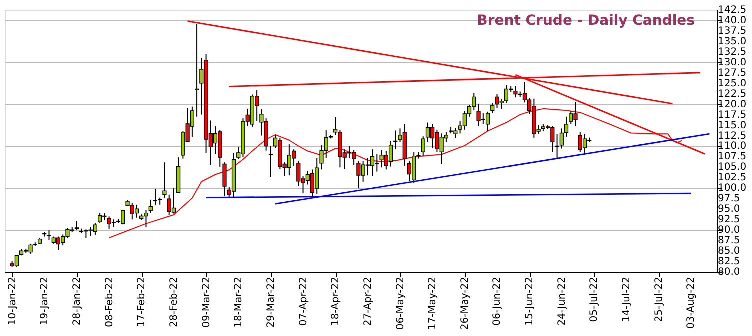  What do you see at coordinates (142, 302) in the screenshot?
I see `x-tick-label: 17-Feb-22` at bounding box center [142, 302].